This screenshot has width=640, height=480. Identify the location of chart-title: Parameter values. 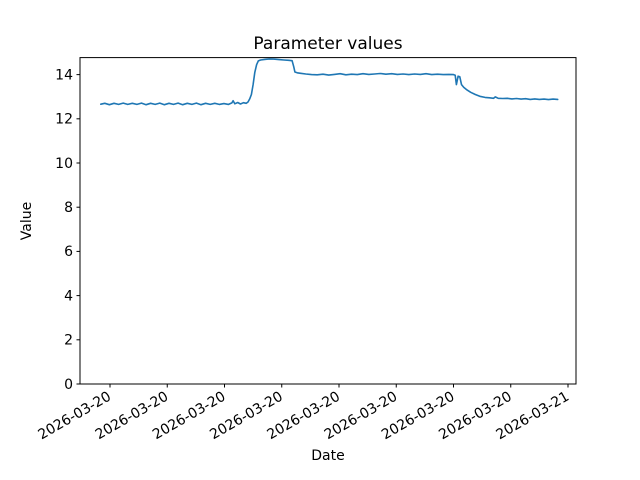
(327, 44).